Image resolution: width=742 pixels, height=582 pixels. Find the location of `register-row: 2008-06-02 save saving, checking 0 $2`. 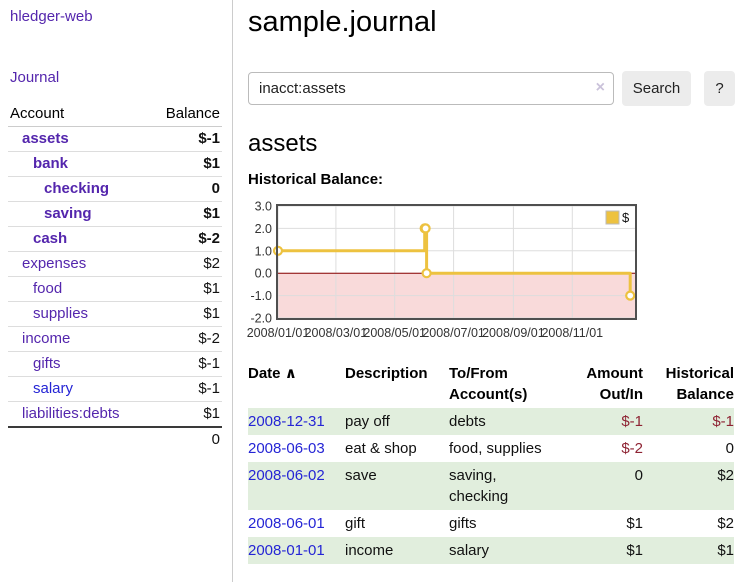

register-row: 2008-06-02 save saving, checking 0 $2 is located at coordinates (491, 486).